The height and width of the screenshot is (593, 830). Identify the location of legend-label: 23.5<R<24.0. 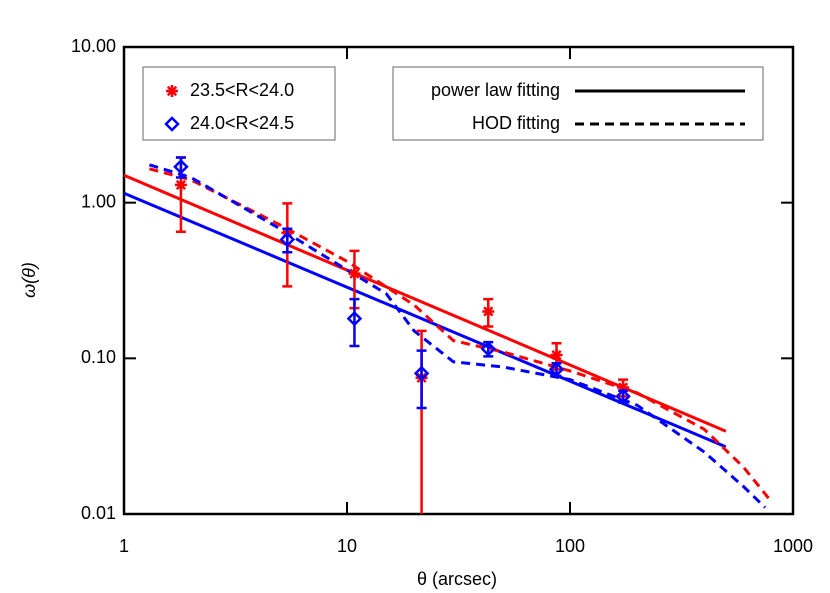
(242, 90).